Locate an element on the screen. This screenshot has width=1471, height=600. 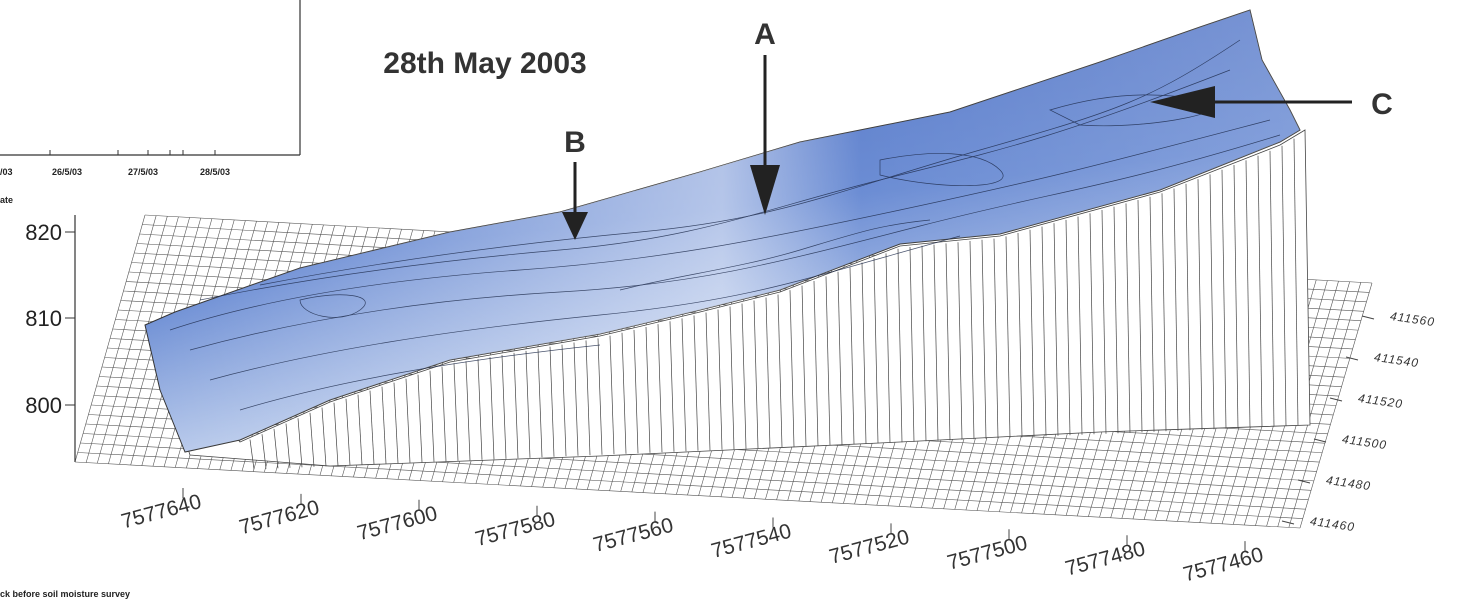
z-tick-label: 800 is located at coordinates (43, 405).